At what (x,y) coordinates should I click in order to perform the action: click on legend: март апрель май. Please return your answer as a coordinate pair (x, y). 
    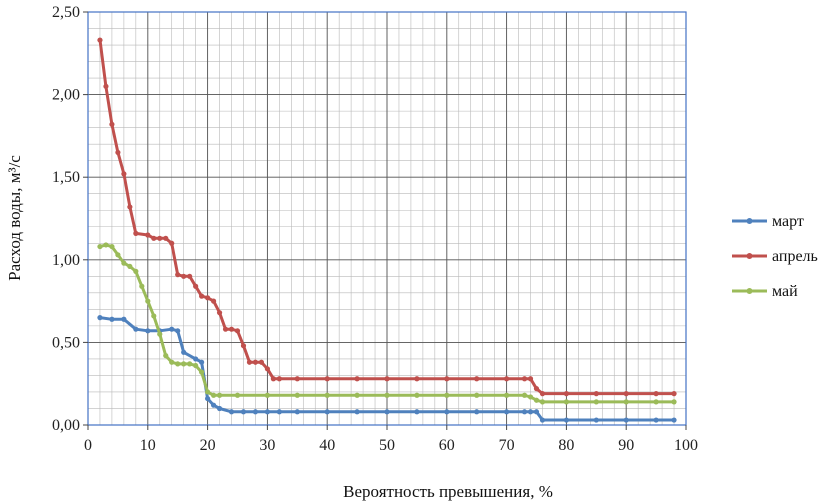
    Looking at the image, I should click on (775, 256).